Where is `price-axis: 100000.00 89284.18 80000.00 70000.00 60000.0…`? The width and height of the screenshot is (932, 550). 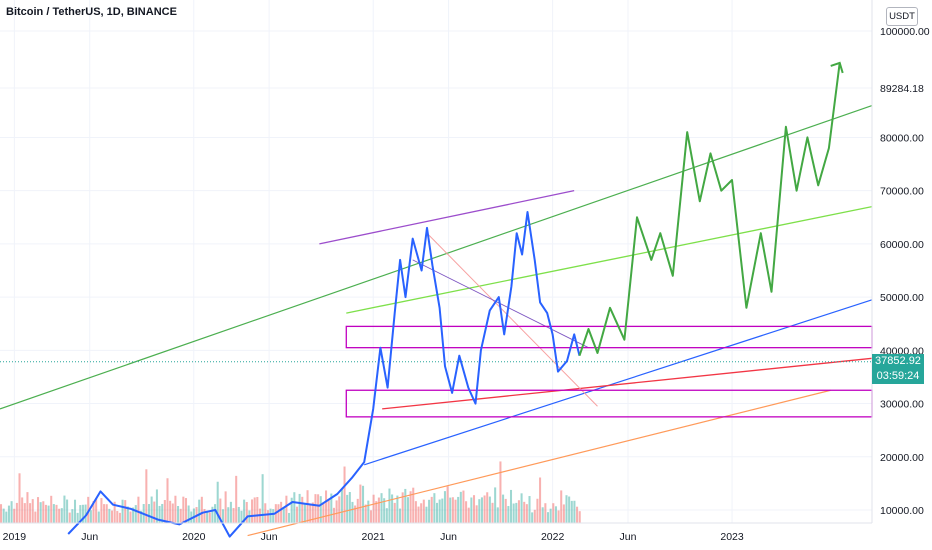
price-axis: 100000.00 89284.18 80000.00 70000.00 60000.0… is located at coordinates (905, 271).